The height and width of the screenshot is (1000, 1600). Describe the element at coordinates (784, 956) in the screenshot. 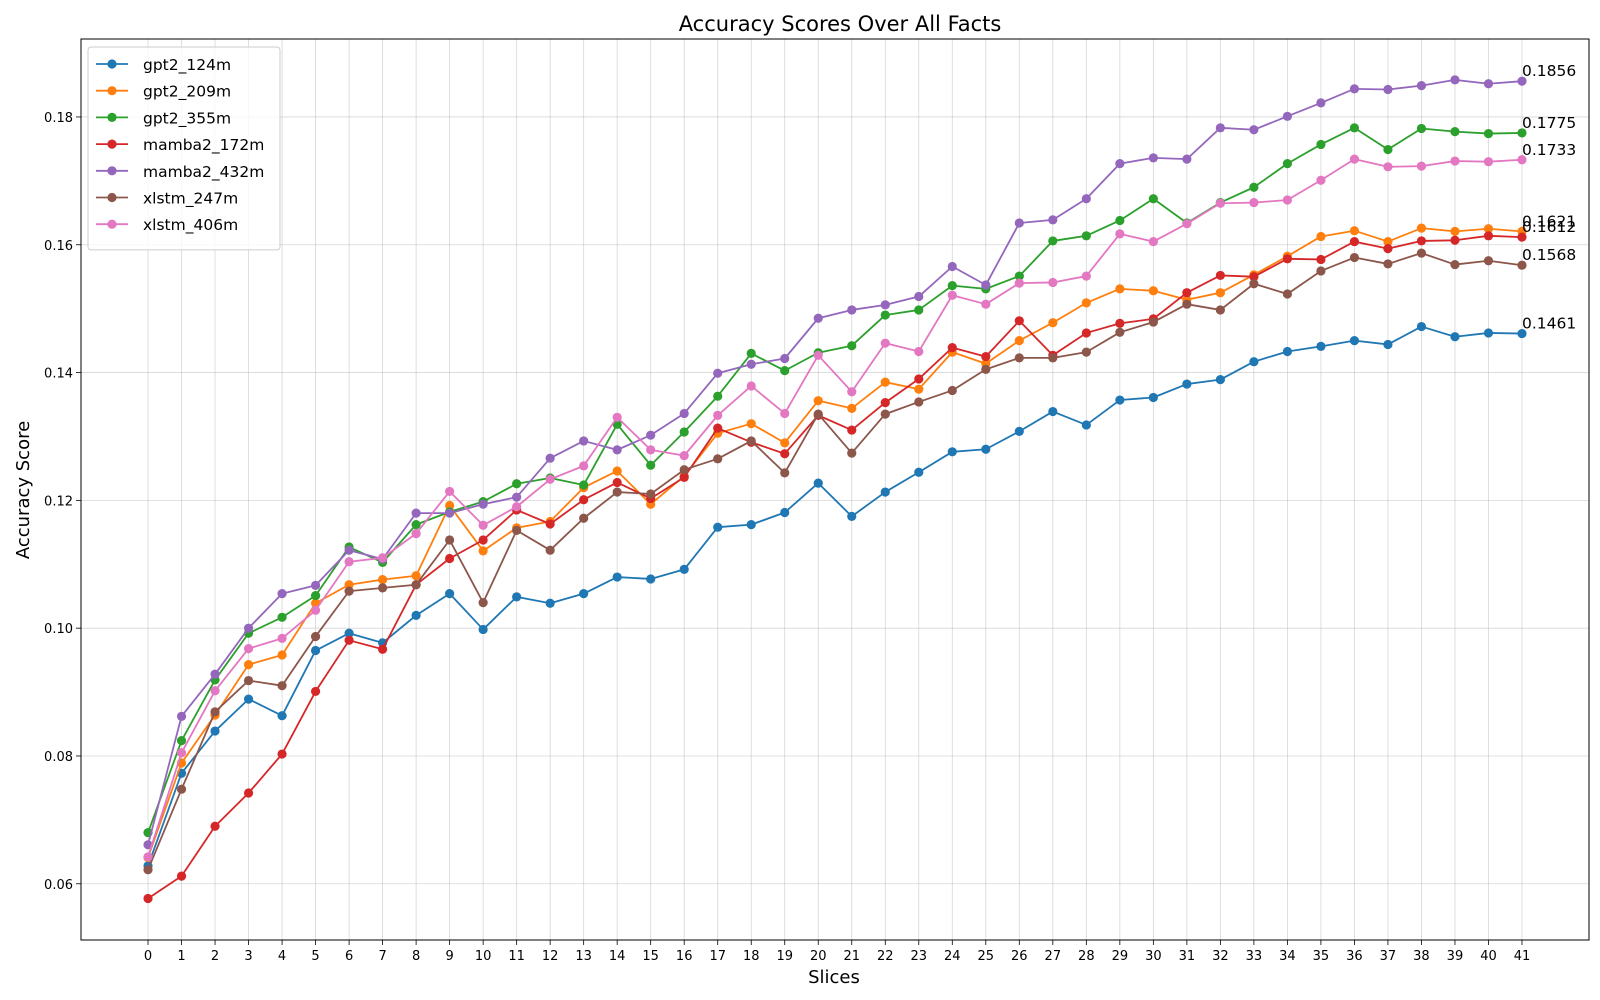

I see `x-tick-label: 19` at that location.